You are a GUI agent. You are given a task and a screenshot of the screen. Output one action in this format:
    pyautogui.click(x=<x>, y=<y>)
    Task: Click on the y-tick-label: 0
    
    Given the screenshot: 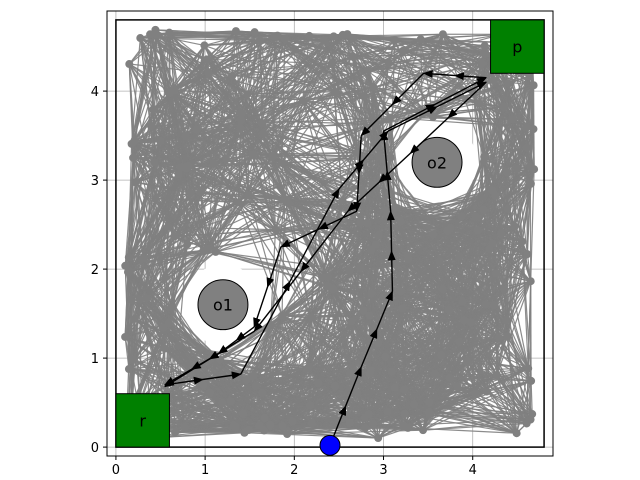 What is the action you would take?
    pyautogui.click(x=95, y=448)
    